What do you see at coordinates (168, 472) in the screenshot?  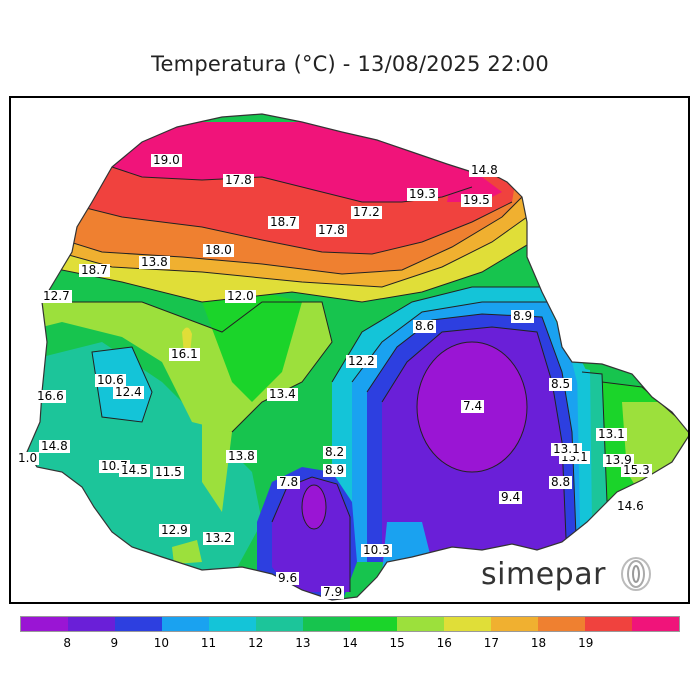 I see `temperature-label: 11.5` at bounding box center [168, 472].